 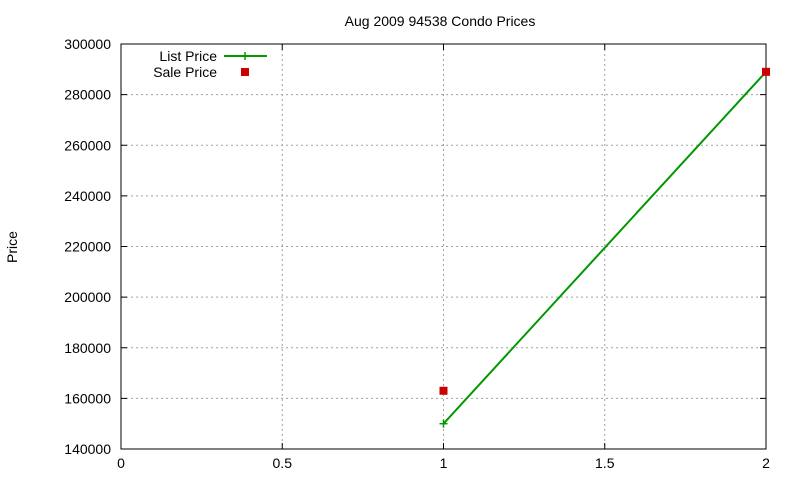 I want to click on legend-label: Sale Price, so click(x=185, y=72).